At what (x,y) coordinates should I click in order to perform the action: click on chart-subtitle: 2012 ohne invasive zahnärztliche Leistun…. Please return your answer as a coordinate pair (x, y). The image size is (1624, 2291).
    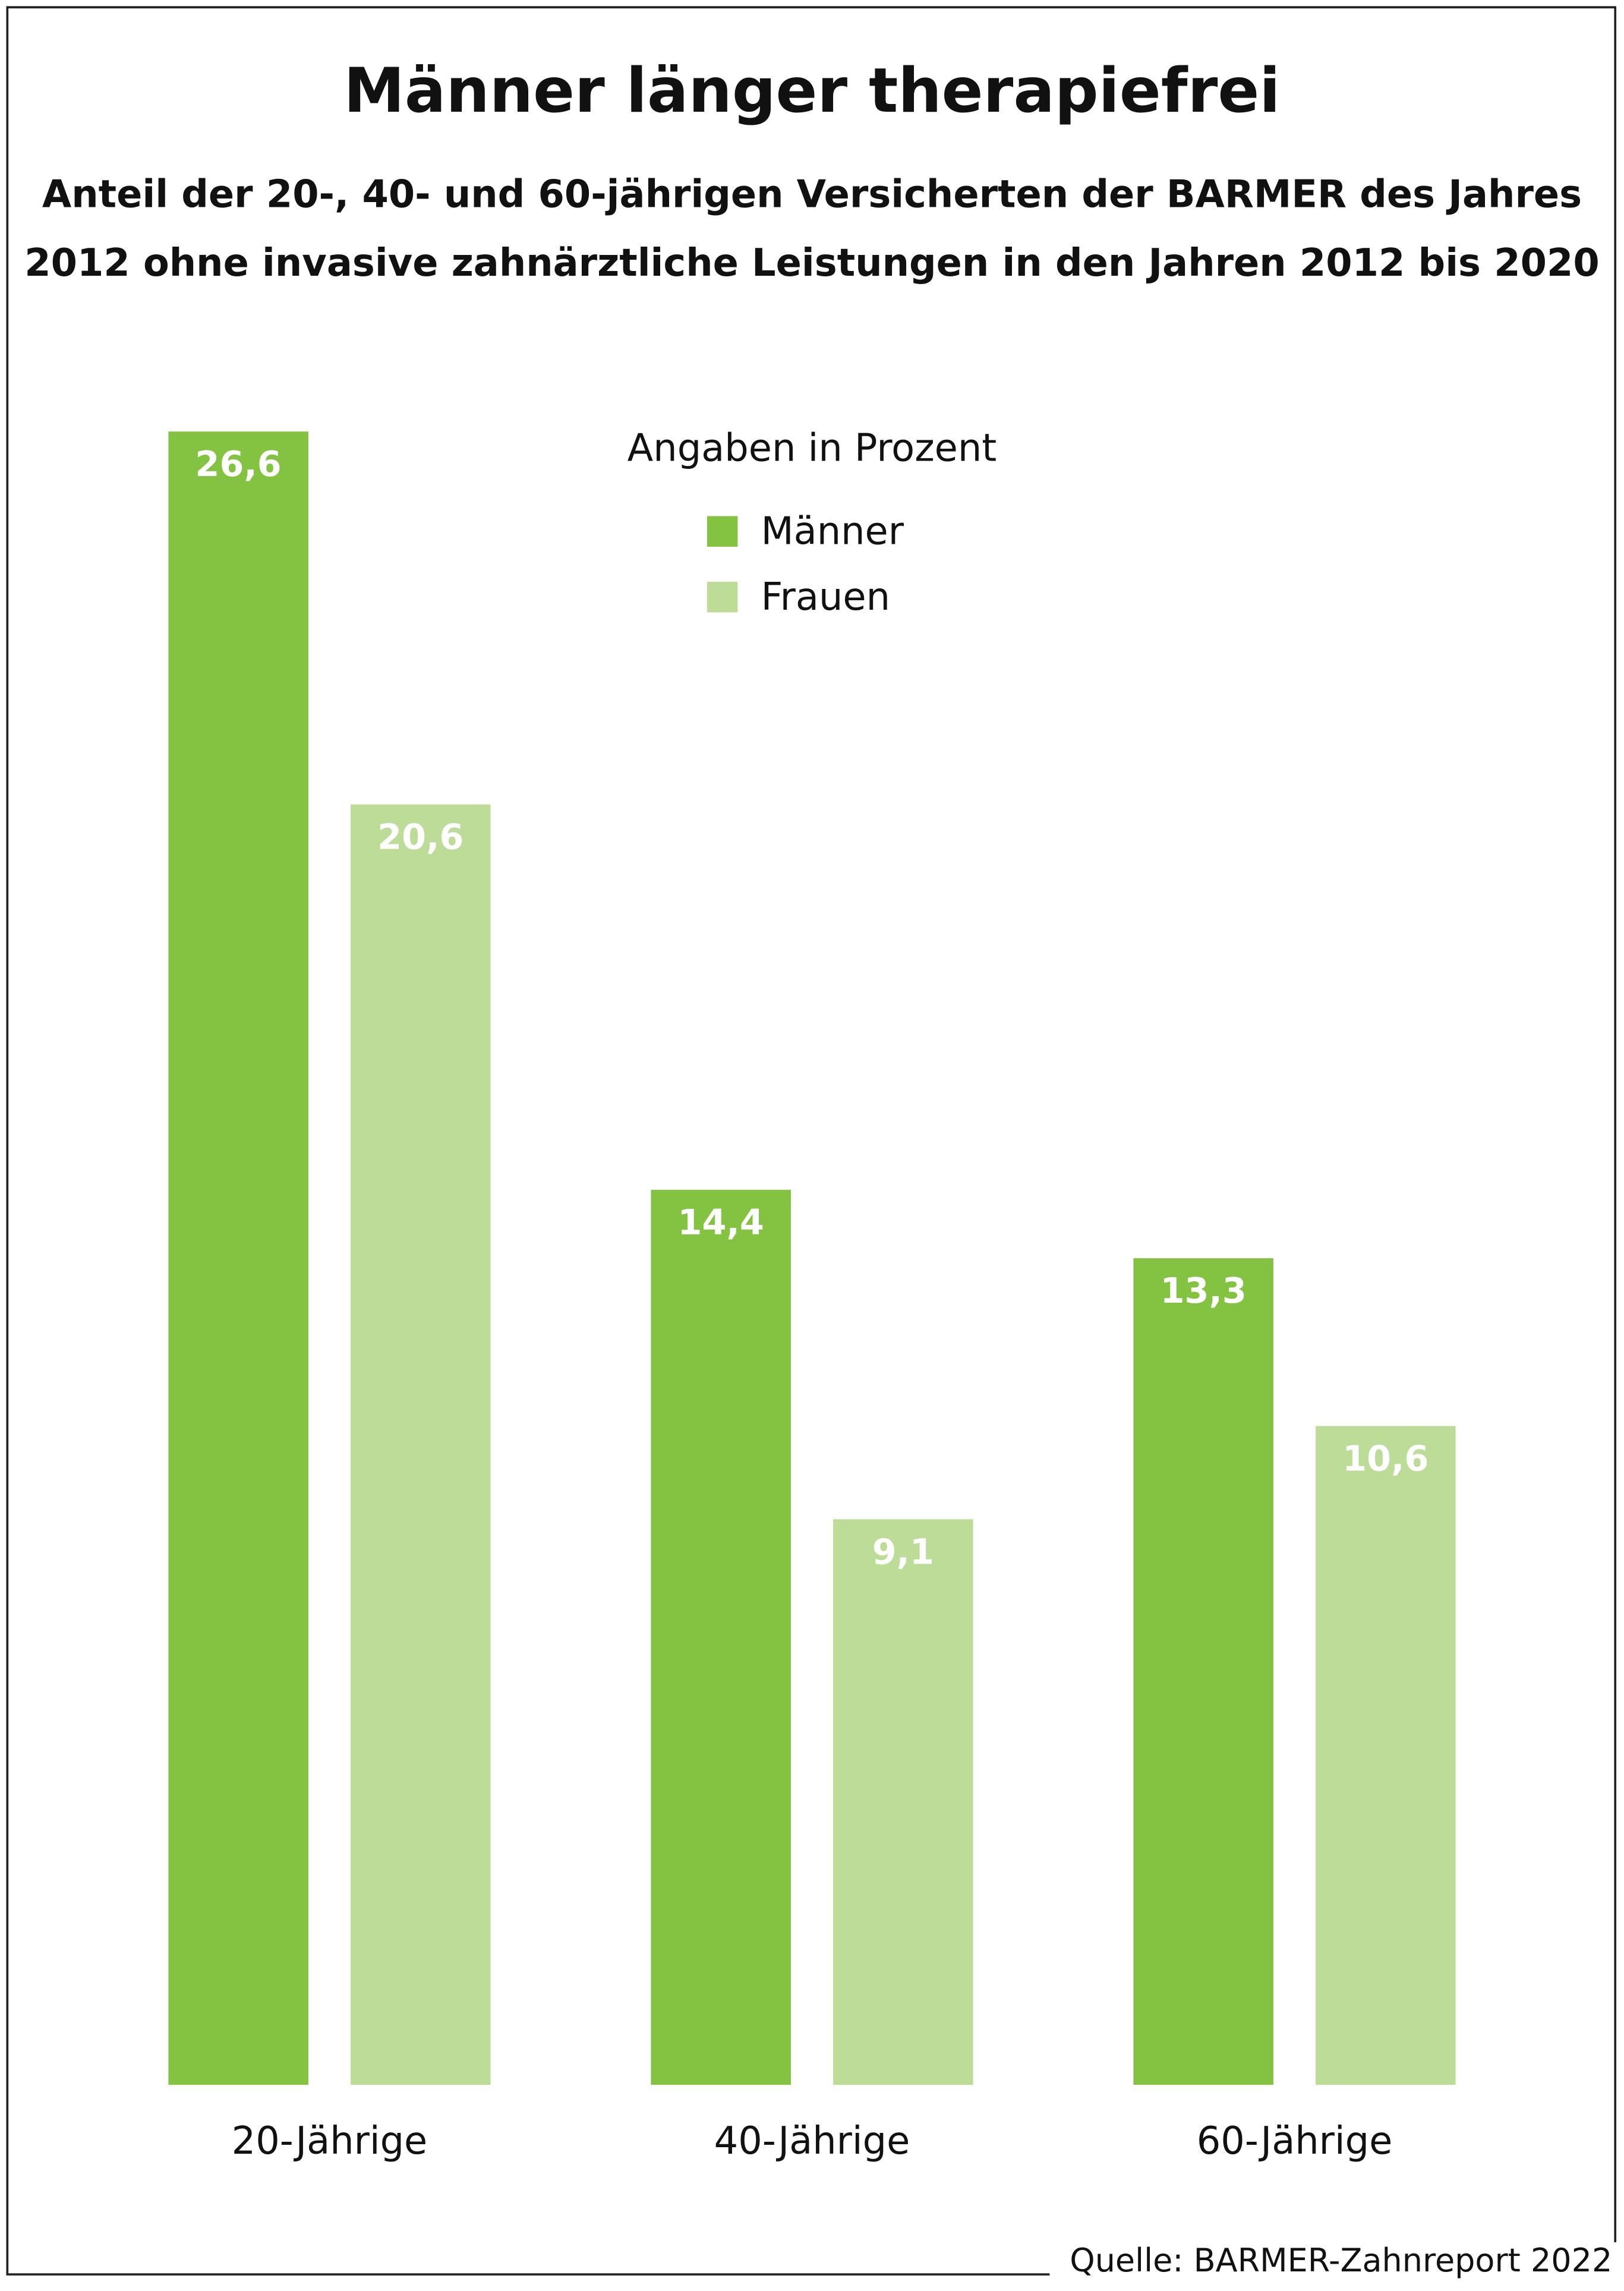
    Looking at the image, I should click on (811, 263).